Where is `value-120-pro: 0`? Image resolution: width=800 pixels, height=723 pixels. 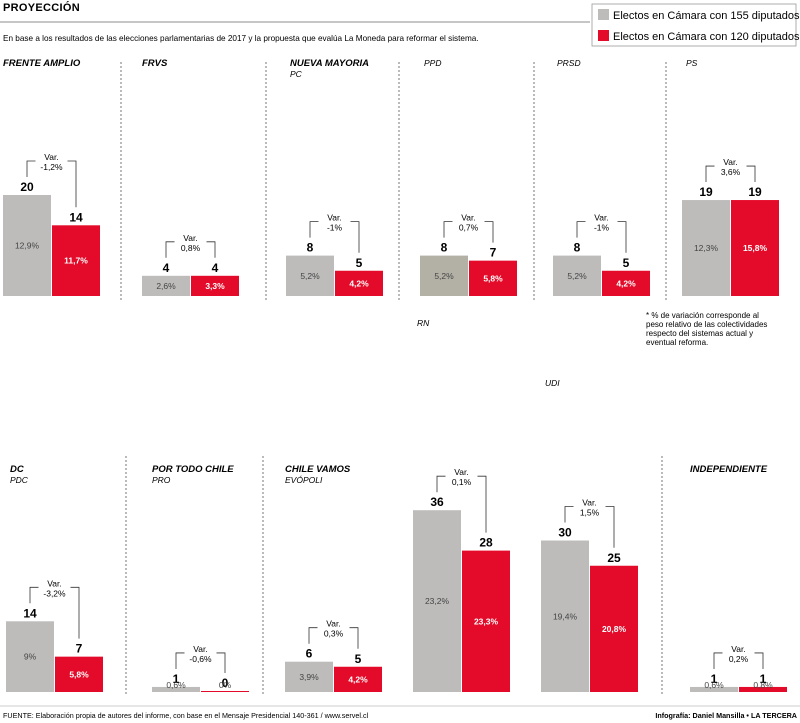
value-120-pro: 0 is located at coordinates (225, 683).